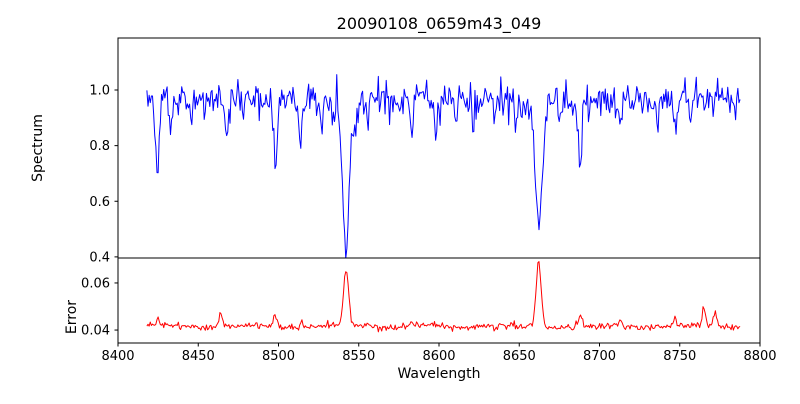 The image size is (800, 404). What do you see at coordinates (95, 283) in the screenshot?
I see `error-y-tick-label: 0.06` at bounding box center [95, 283].